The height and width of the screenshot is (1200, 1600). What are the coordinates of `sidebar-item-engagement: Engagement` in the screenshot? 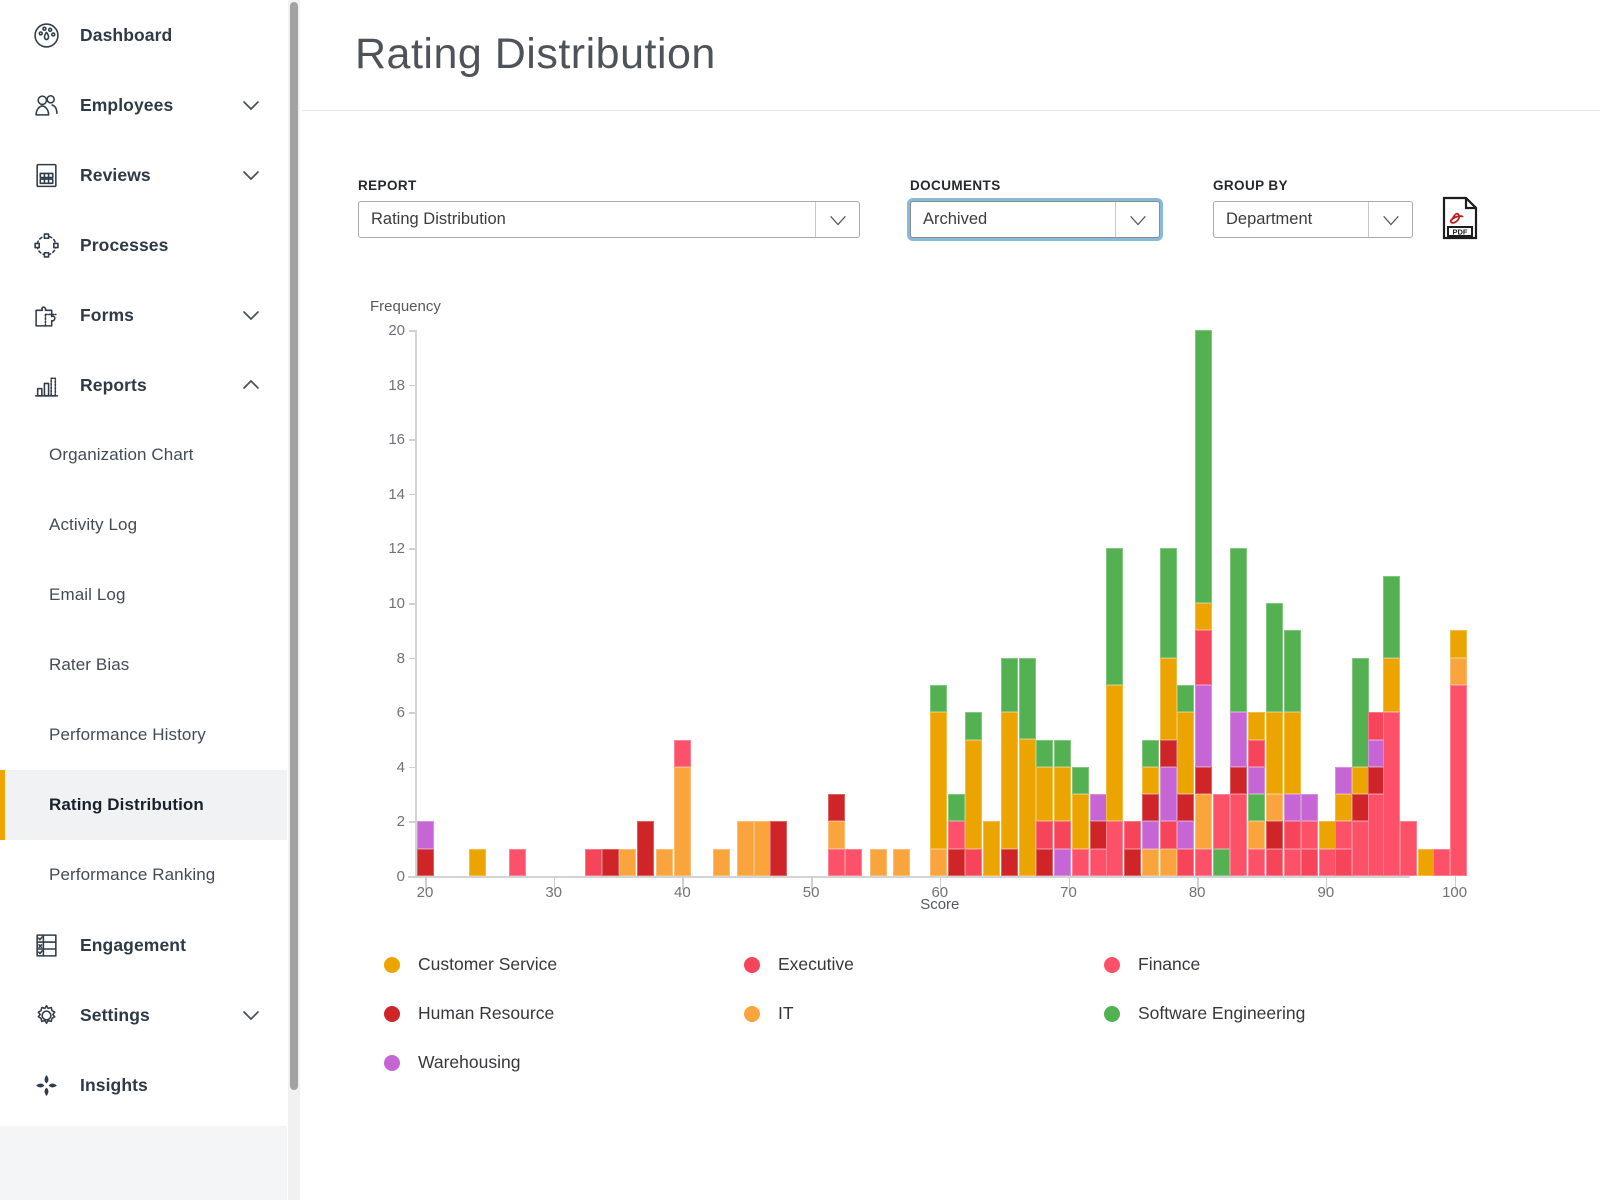 It's located at (143, 945).